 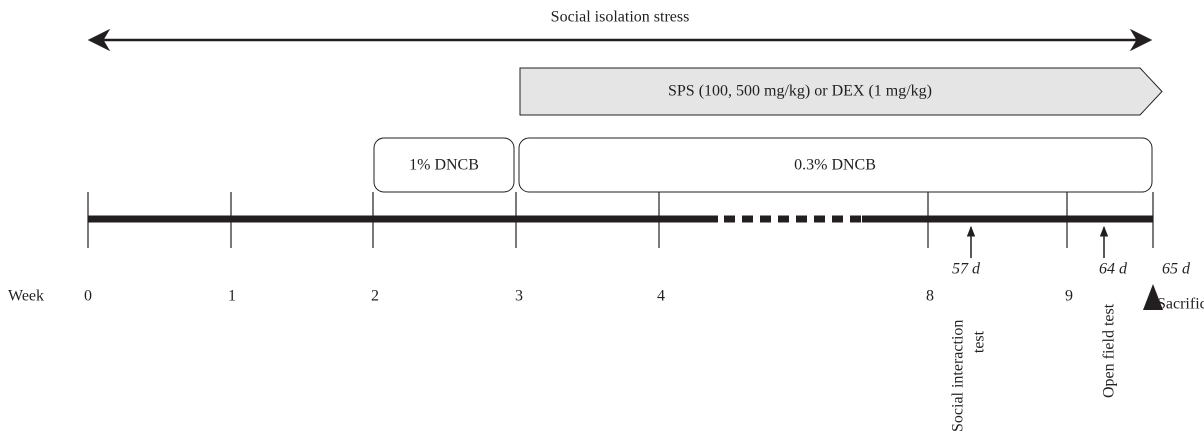 I want to click on week-label: 3, so click(x=519, y=296).